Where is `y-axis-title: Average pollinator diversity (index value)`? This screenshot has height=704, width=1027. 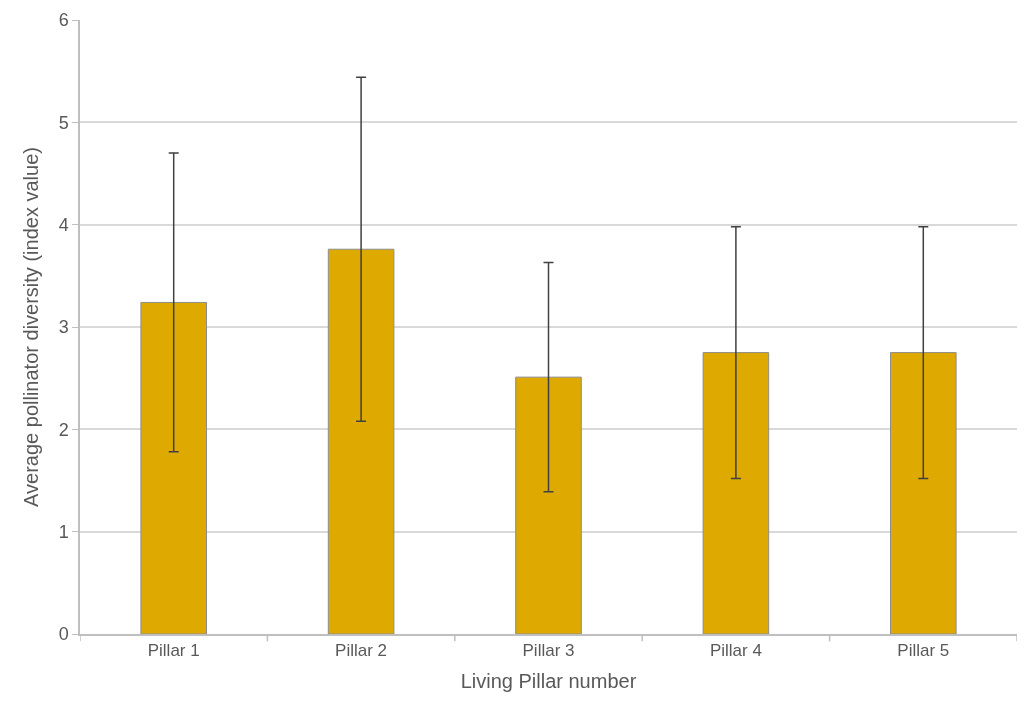 y-axis-title: Average pollinator diversity (index value) is located at coordinates (30, 327).